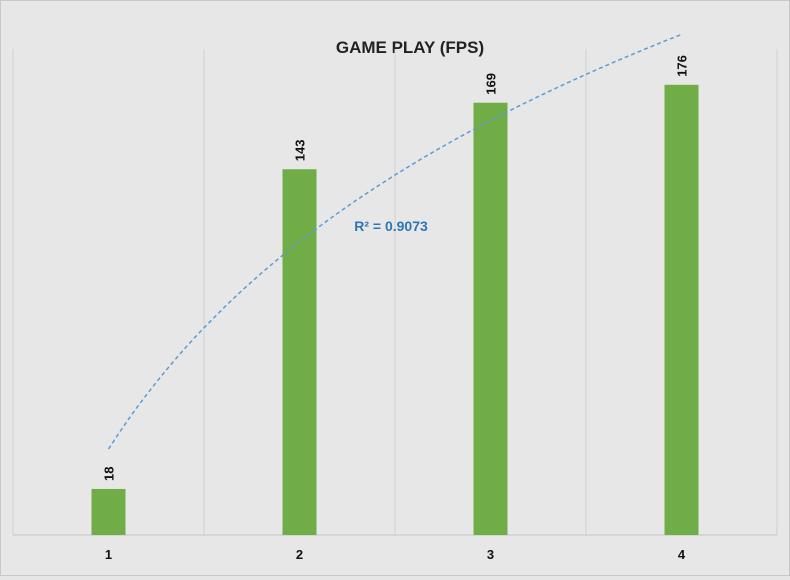 The height and width of the screenshot is (580, 790). Describe the element at coordinates (300, 151) in the screenshot. I see `data-label-2: 143` at that location.